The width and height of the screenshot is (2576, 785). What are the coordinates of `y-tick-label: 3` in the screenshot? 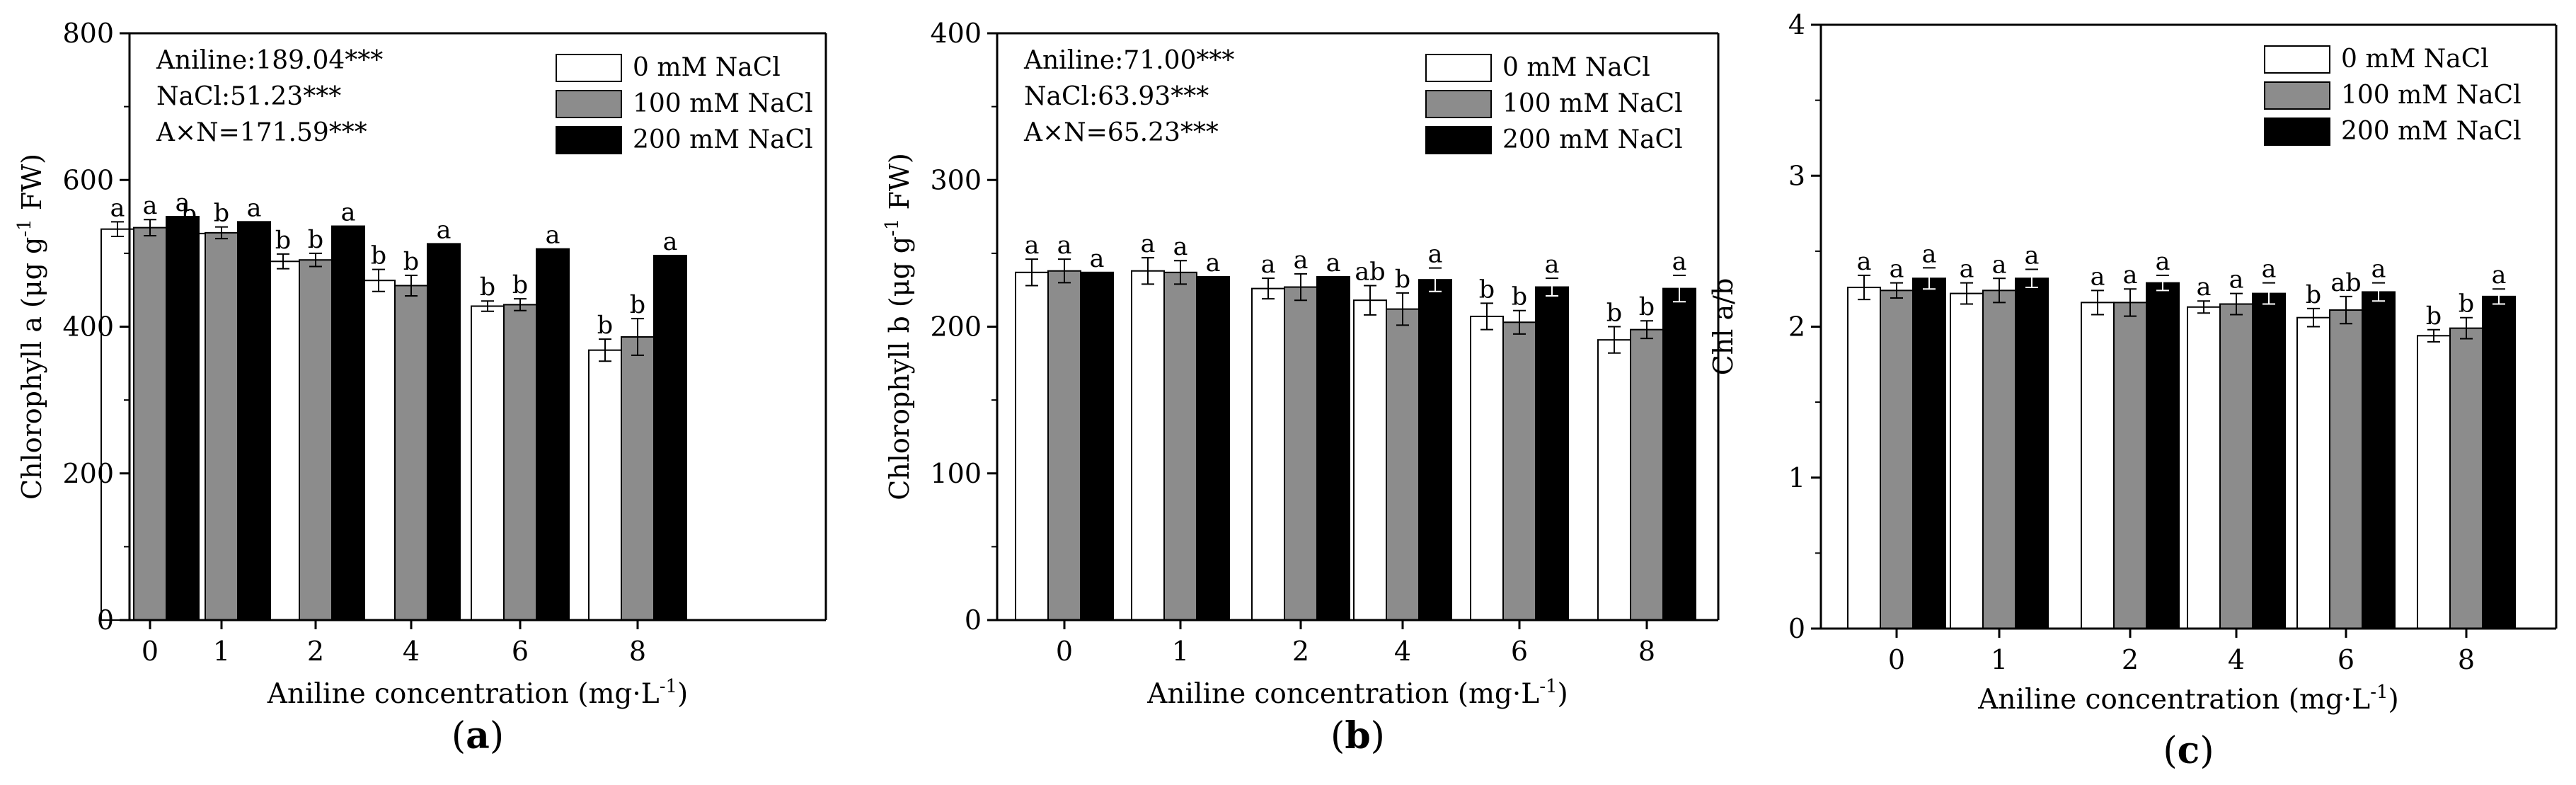 It's located at (1797, 175).